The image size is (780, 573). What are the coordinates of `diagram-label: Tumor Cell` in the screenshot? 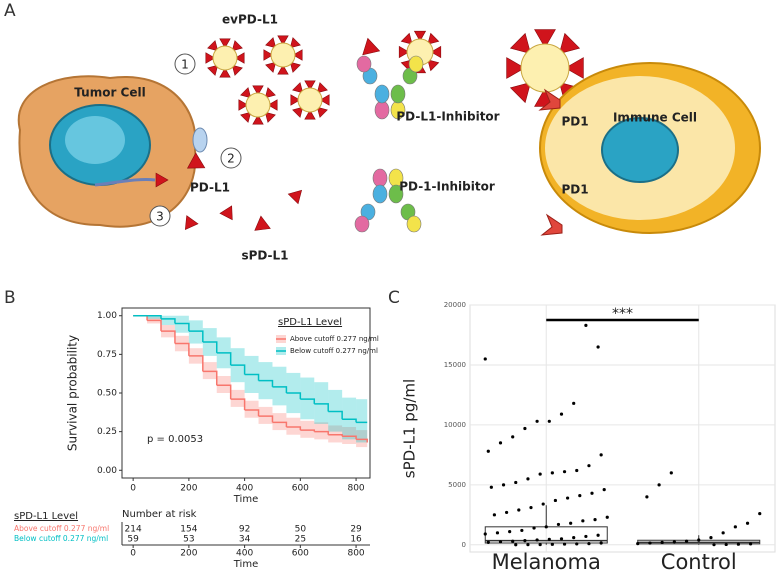 It's located at (109, 93).